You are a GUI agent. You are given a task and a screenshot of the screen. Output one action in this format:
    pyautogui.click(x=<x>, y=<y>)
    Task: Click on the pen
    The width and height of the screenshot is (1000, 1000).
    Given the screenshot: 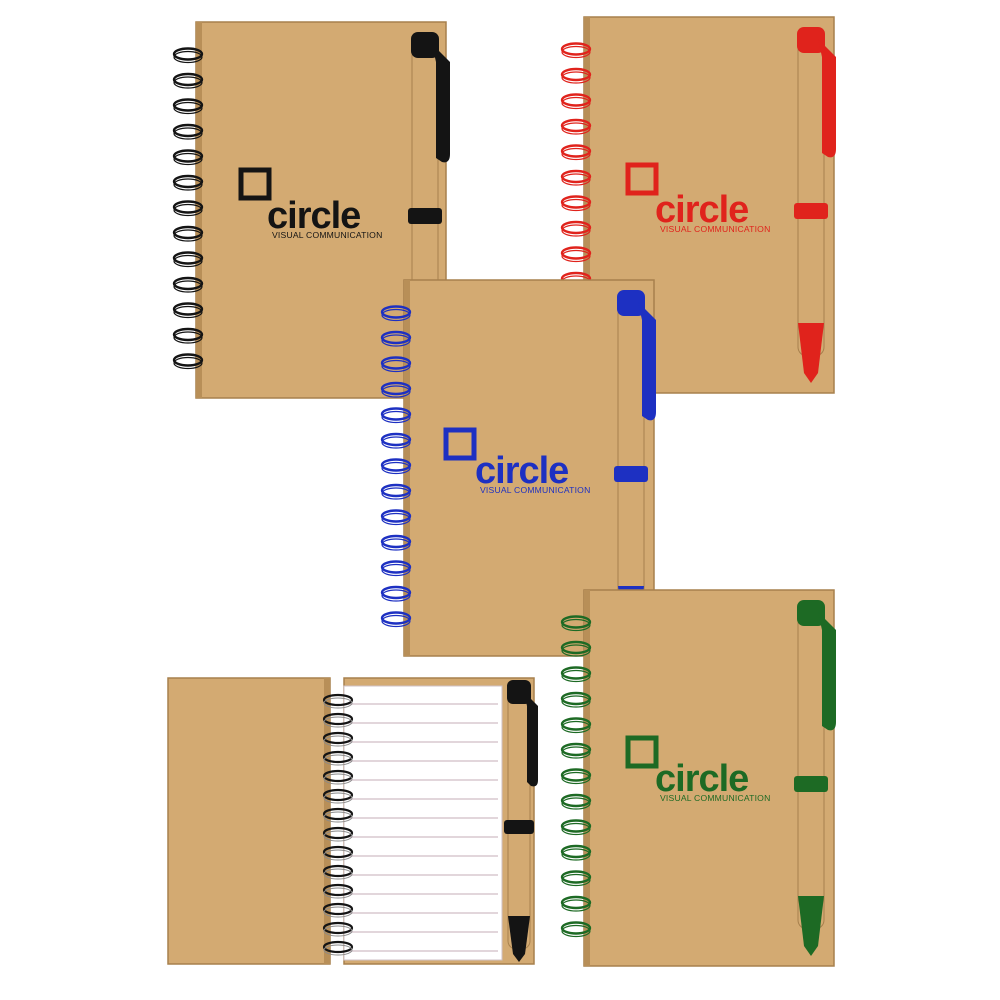 What is the action you would take?
    pyautogui.click(x=521, y=821)
    